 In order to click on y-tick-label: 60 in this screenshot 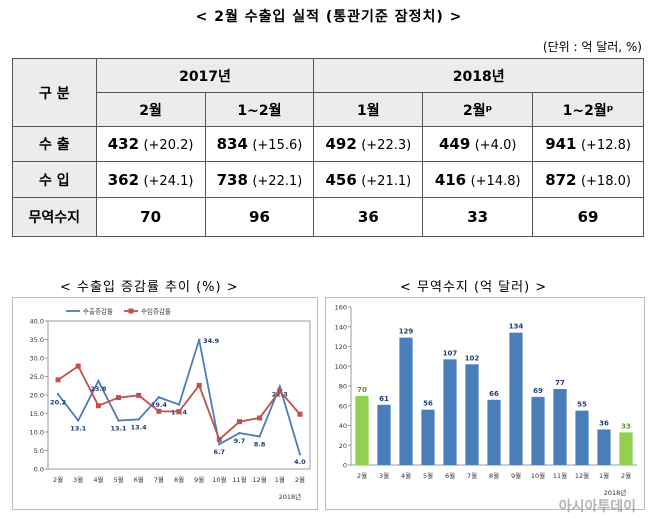, I will do `click(343, 406)`.